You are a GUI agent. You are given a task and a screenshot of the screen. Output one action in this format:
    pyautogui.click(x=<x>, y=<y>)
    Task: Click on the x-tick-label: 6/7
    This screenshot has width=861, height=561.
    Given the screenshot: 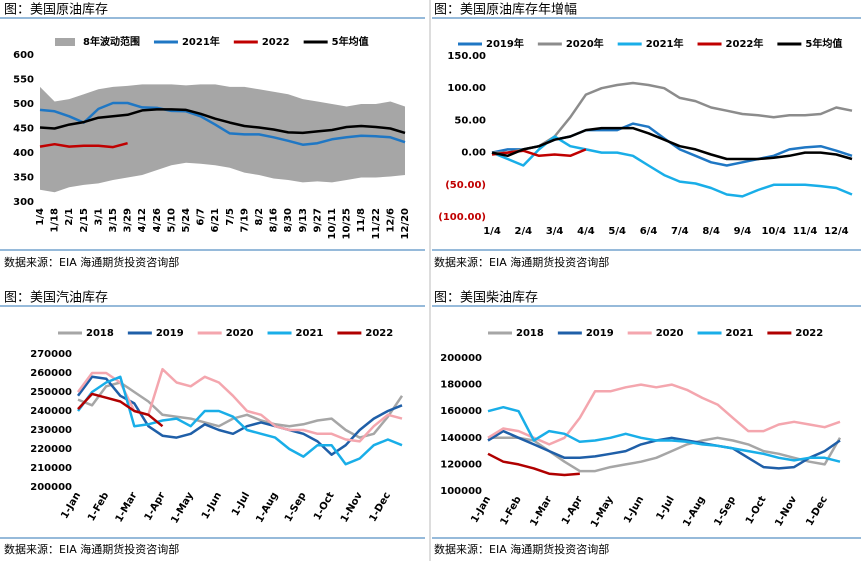 What is the action you would take?
    pyautogui.click(x=201, y=217)
    